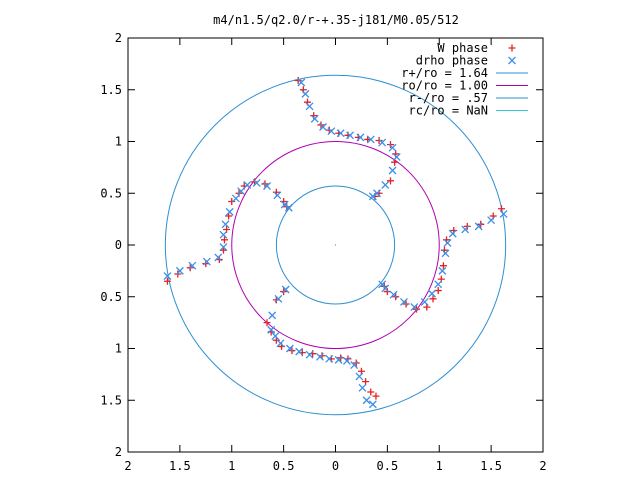 The height and width of the screenshot is (480, 640). Describe the element at coordinates (118, 142) in the screenshot. I see `y-tick-label: 1` at that location.